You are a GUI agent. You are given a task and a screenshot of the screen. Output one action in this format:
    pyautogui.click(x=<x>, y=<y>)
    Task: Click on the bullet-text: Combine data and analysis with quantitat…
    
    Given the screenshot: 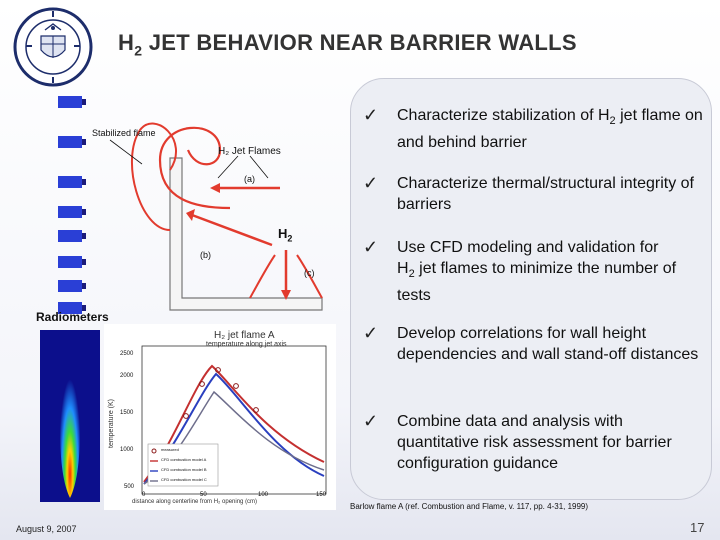 What is the action you would take?
    pyautogui.click(x=534, y=442)
    